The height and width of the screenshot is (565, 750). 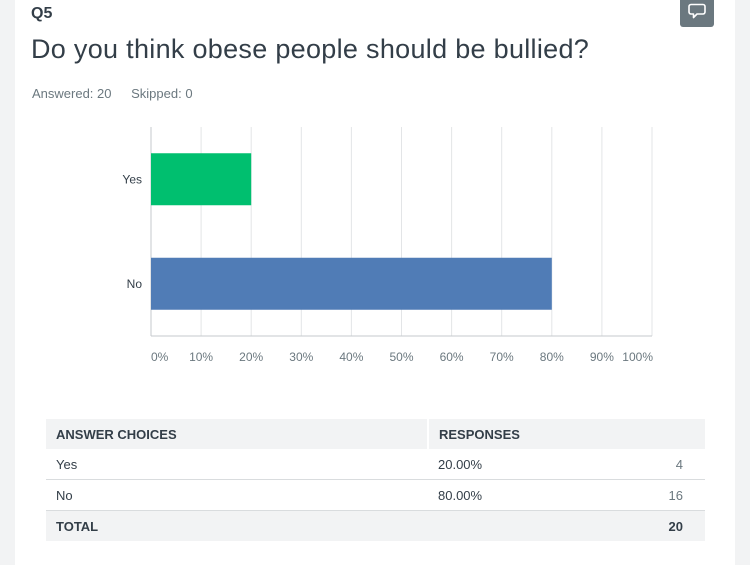 I want to click on left-margin-strip, so click(x=7, y=282).